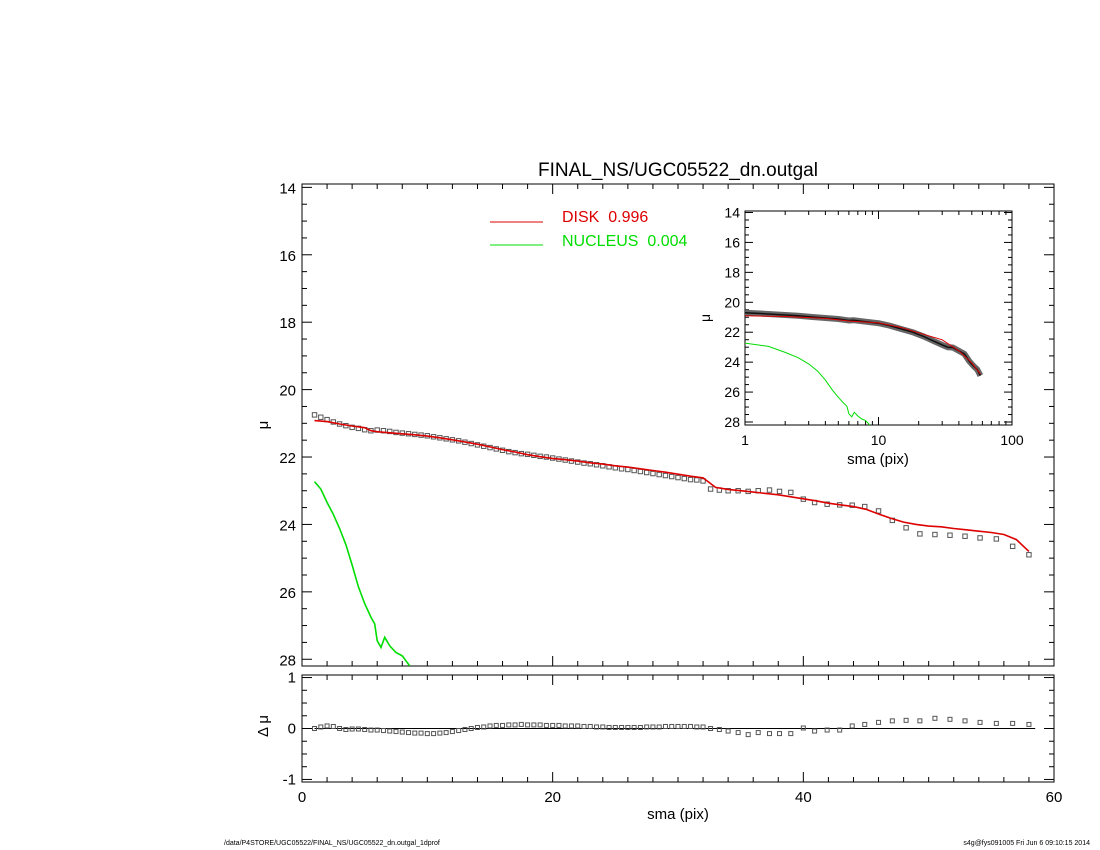 The width and height of the screenshot is (1100, 850). I want to click on inset-panel: 14 16 18 20 22 24 26 281 10 100 sma (pix) μ, so click(860, 336).